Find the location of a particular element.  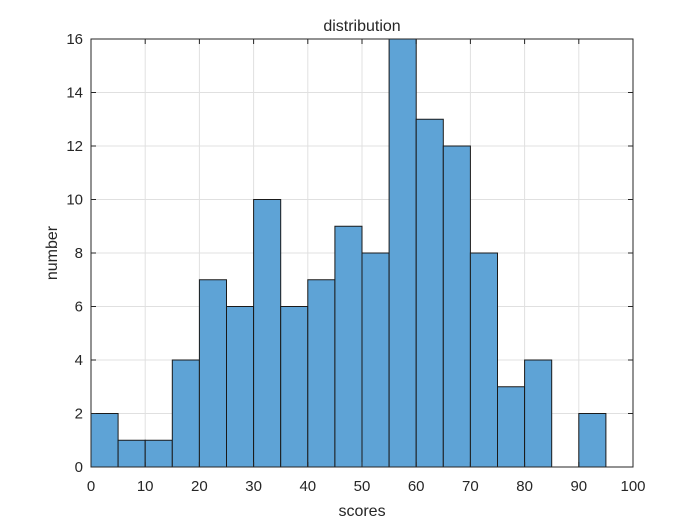

y-tick-label: 16 is located at coordinates (74, 39).